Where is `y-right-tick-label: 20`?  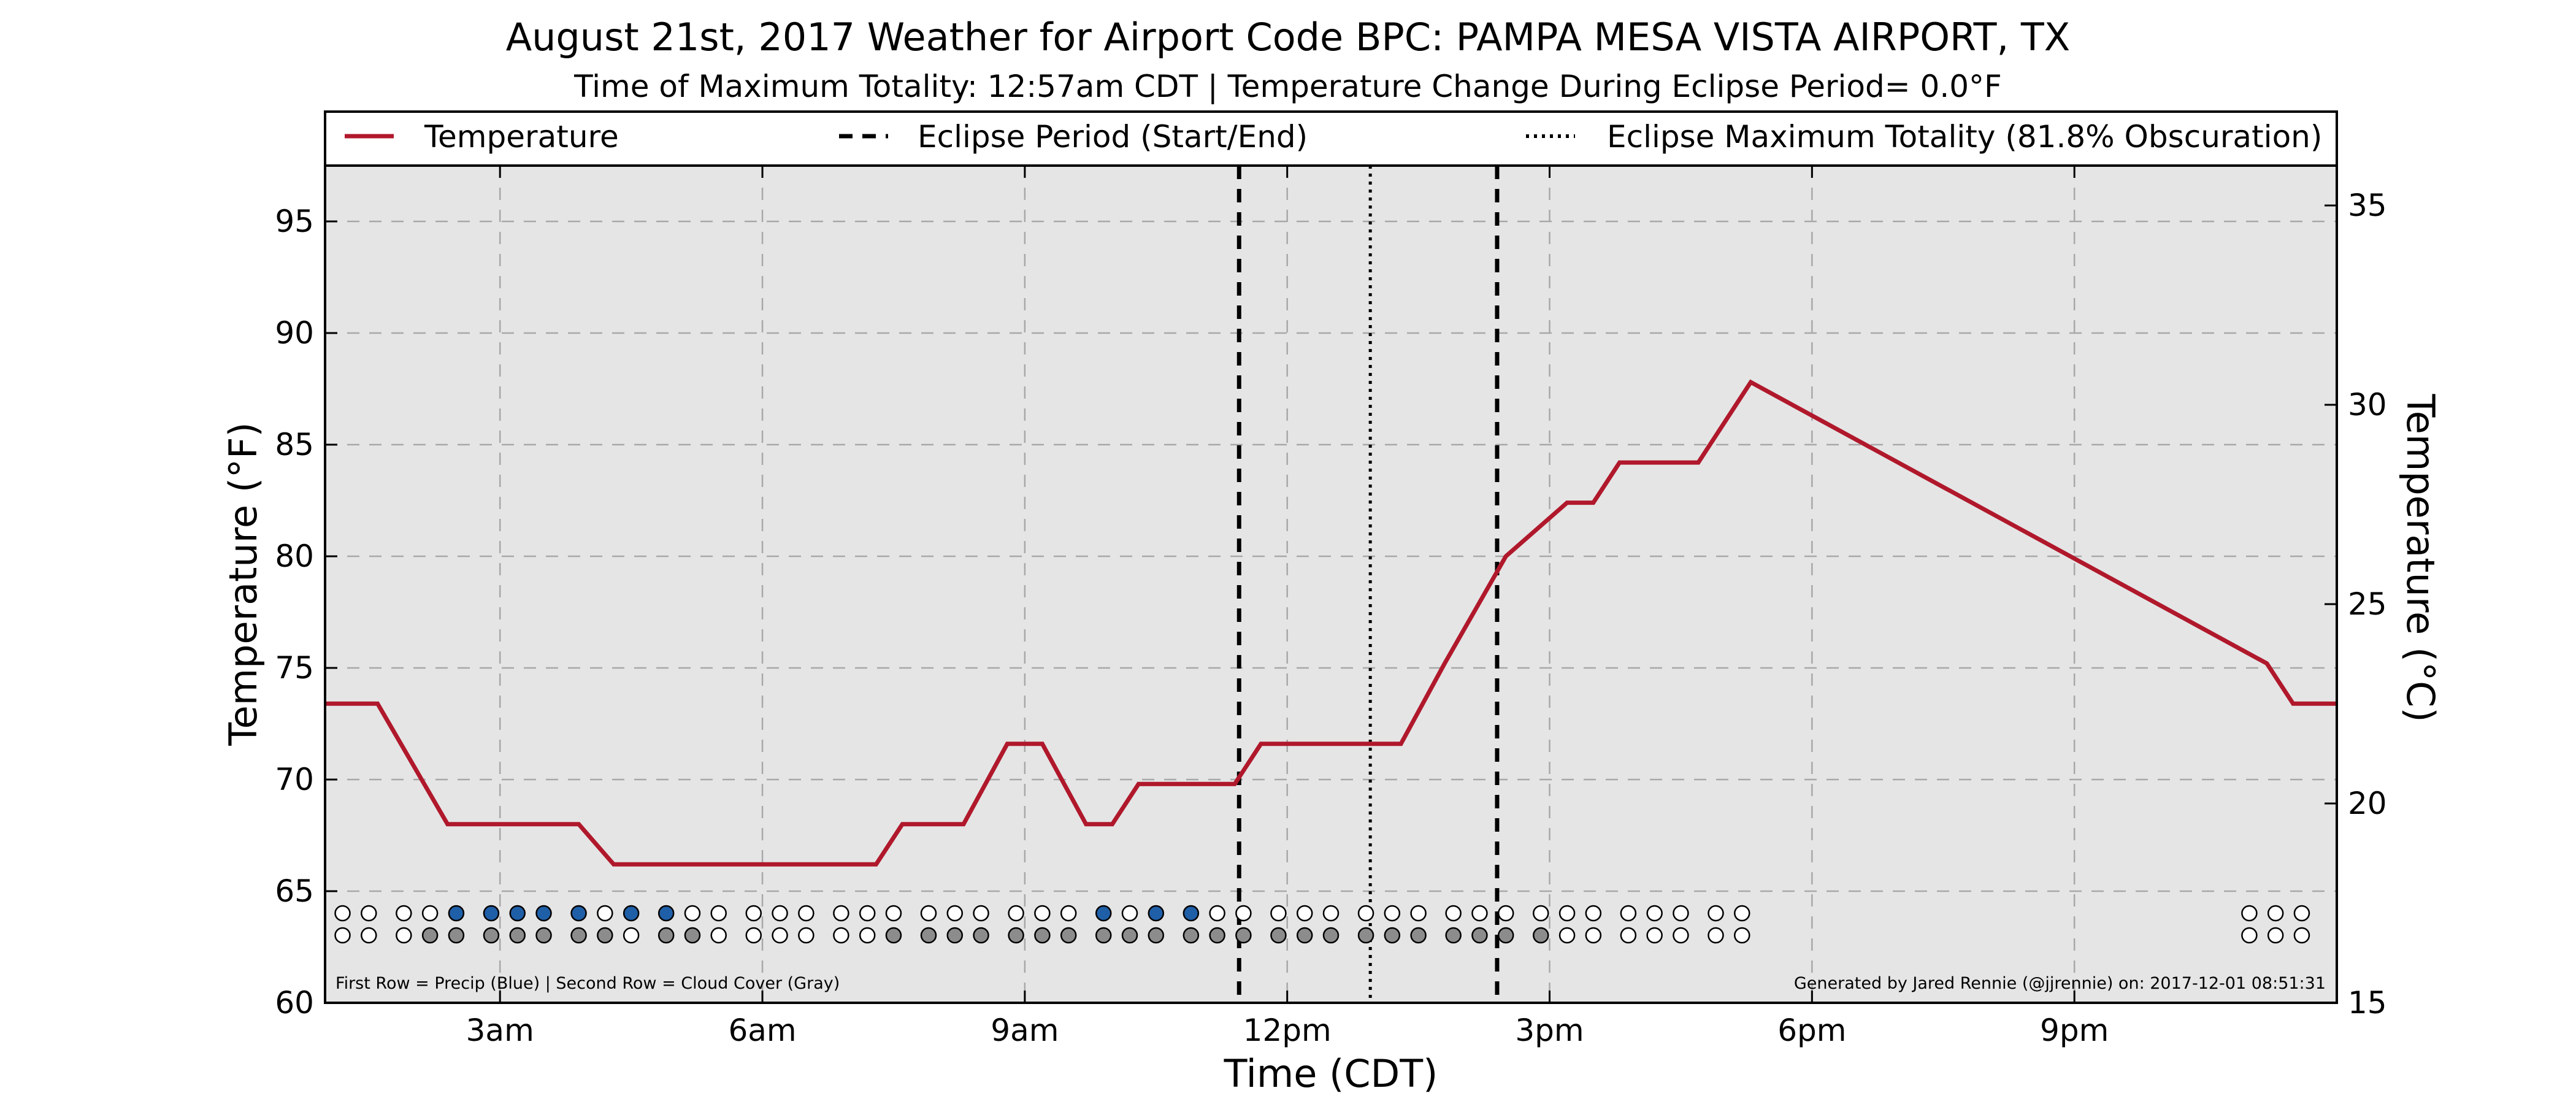 y-right-tick-label: 20 is located at coordinates (2367, 803).